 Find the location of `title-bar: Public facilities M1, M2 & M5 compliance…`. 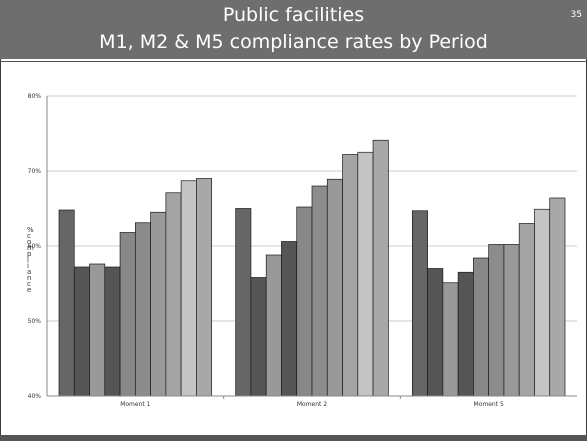

title-bar: Public facilities M1, M2 & M5 compliance… is located at coordinates (293, 29).